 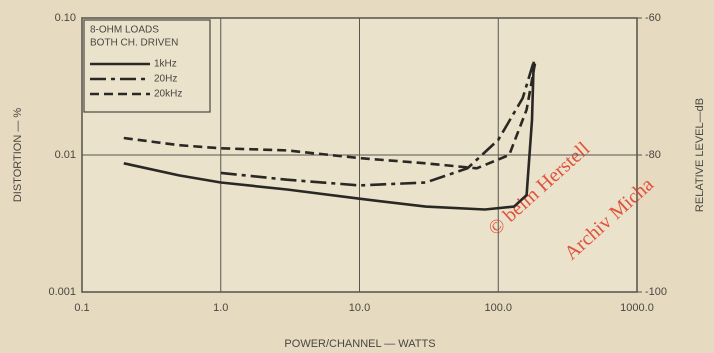 What do you see at coordinates (165, 79) in the screenshot?
I see `legend-label: 20Hz` at bounding box center [165, 79].